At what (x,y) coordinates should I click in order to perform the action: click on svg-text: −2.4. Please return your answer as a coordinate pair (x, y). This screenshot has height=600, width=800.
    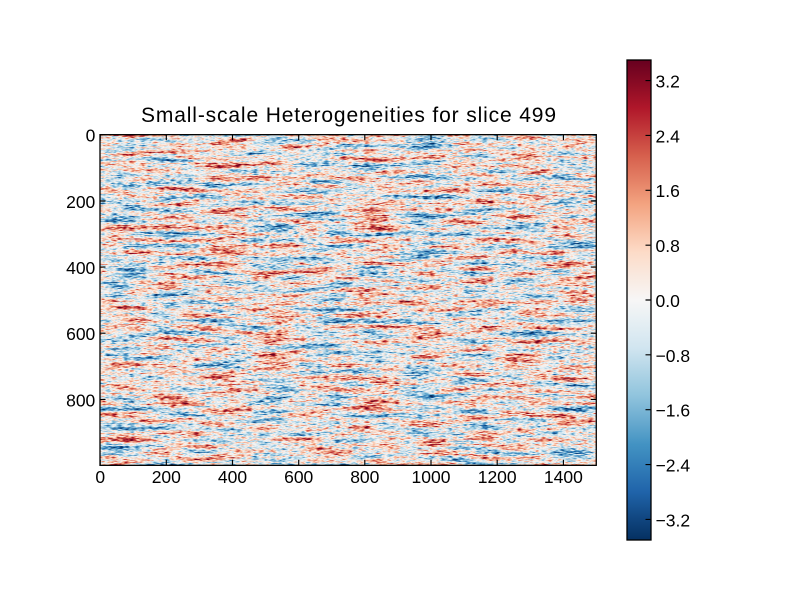
    Looking at the image, I should click on (673, 466).